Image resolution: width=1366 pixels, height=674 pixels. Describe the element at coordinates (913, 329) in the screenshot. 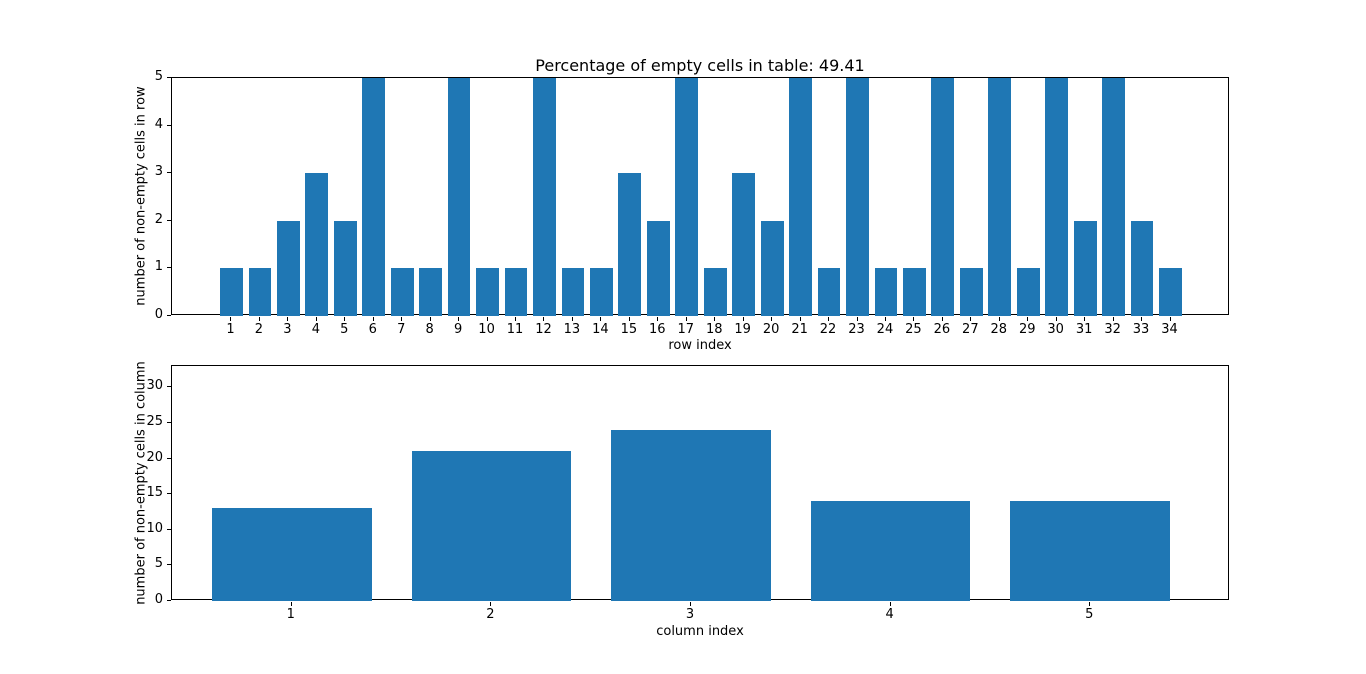

I see `x-tick-label: 25` at that location.